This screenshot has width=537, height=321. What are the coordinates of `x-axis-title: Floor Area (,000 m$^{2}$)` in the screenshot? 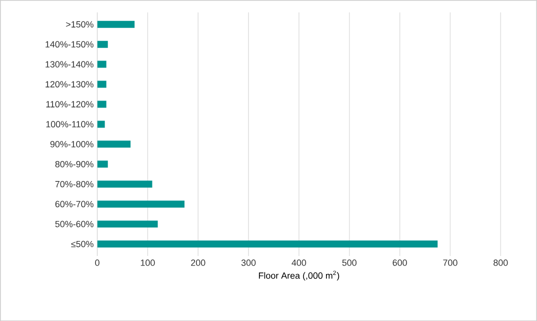 It's located at (299, 275).